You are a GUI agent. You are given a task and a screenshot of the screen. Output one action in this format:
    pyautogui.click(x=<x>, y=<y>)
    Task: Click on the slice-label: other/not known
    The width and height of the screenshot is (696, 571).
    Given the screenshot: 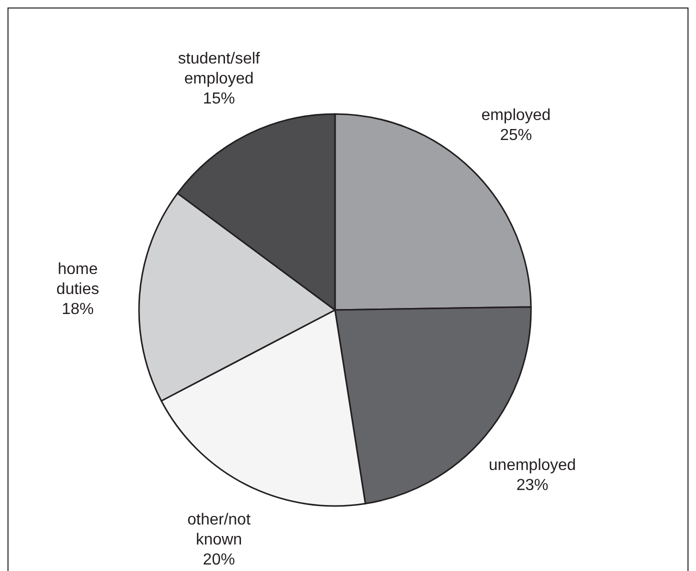 What is the action you would take?
    pyautogui.click(x=219, y=530)
    